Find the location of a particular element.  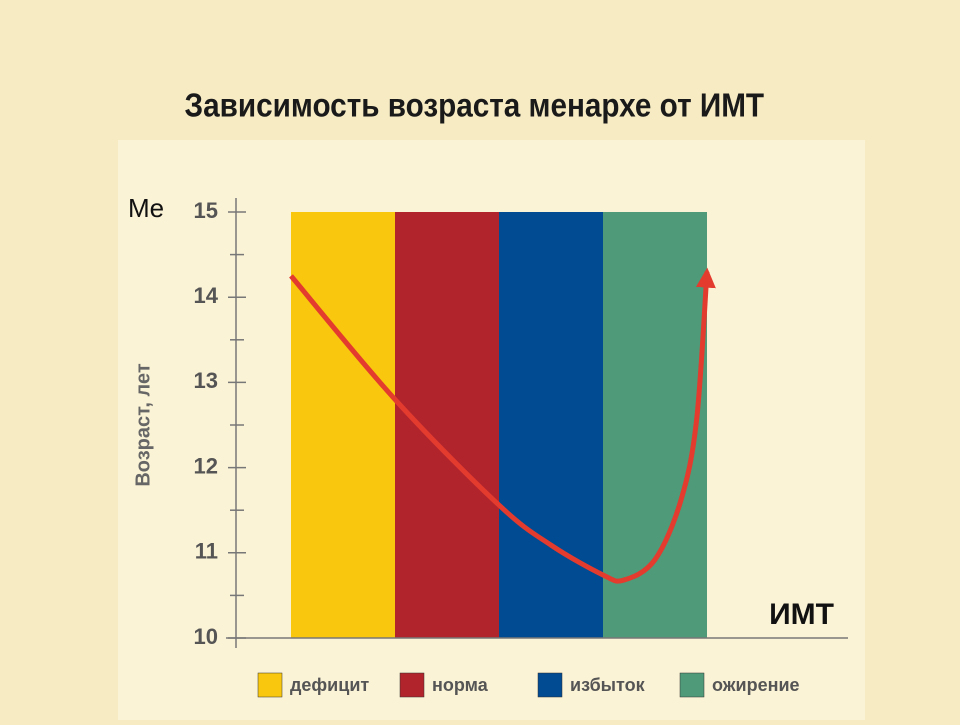

x-axis-label: ИМТ is located at coordinates (801, 614).